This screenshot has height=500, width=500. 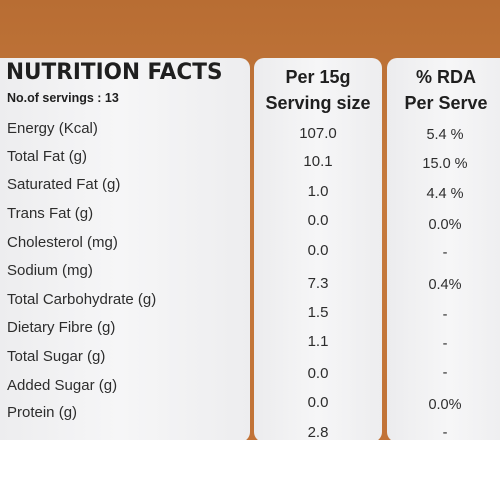 What do you see at coordinates (445, 194) in the screenshot?
I see `nutrient-rda: 4.4 %` at bounding box center [445, 194].